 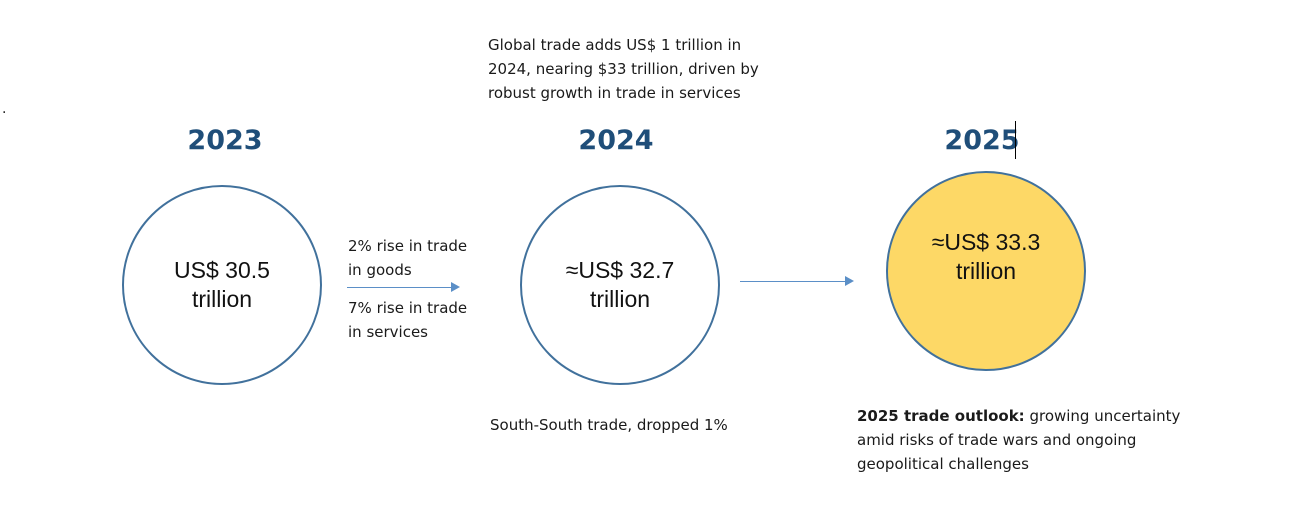 I want to click on text-cursor, so click(x=1015, y=140).